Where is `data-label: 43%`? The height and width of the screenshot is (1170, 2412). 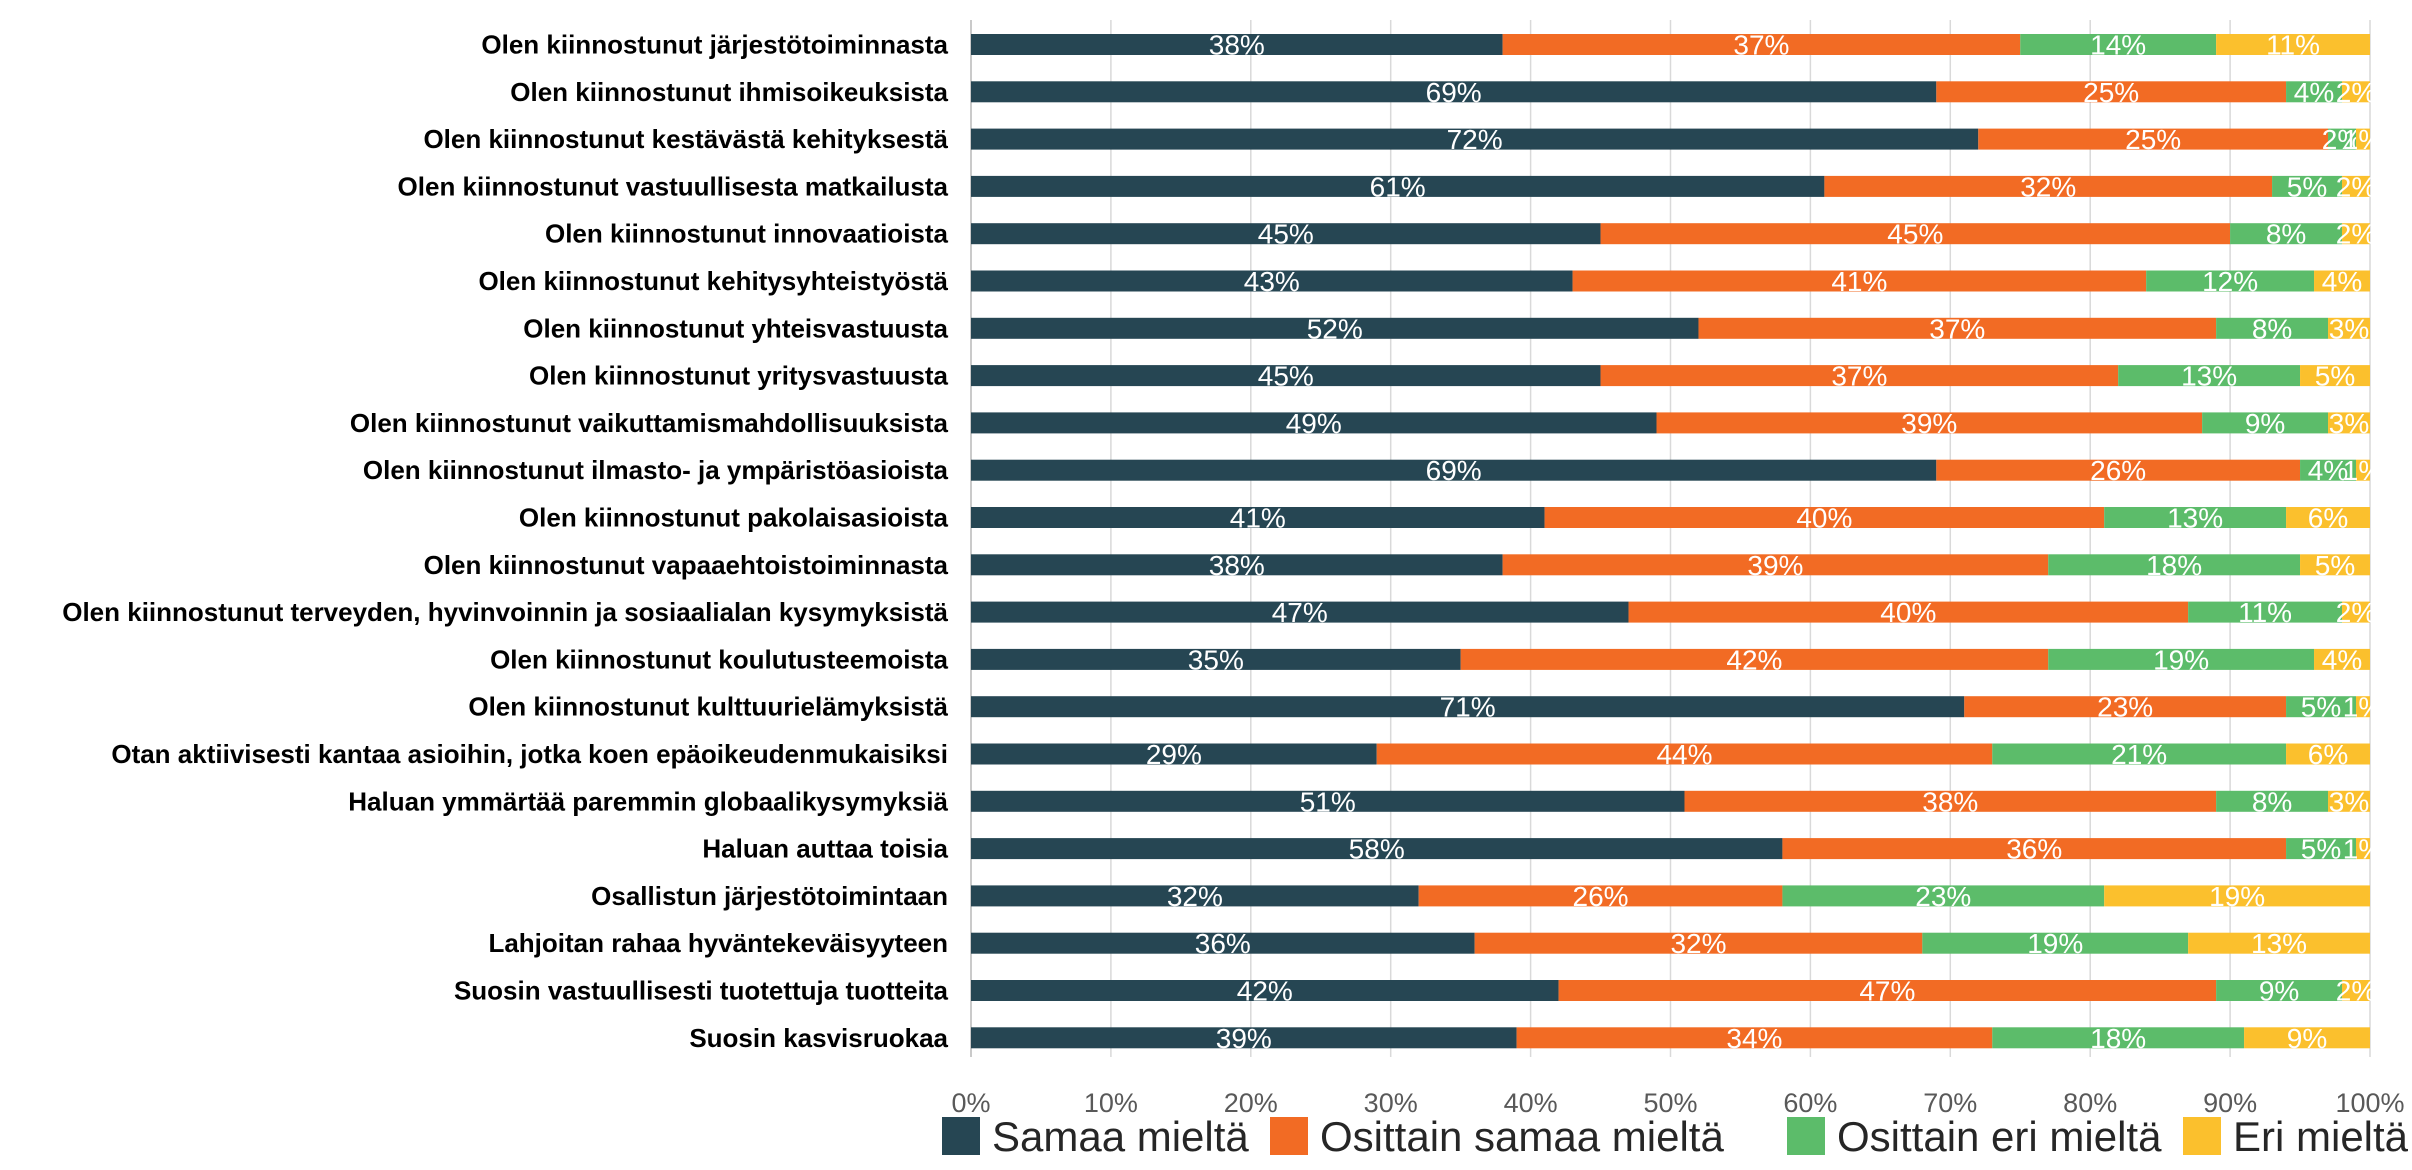
data-label: 43% is located at coordinates (1272, 281).